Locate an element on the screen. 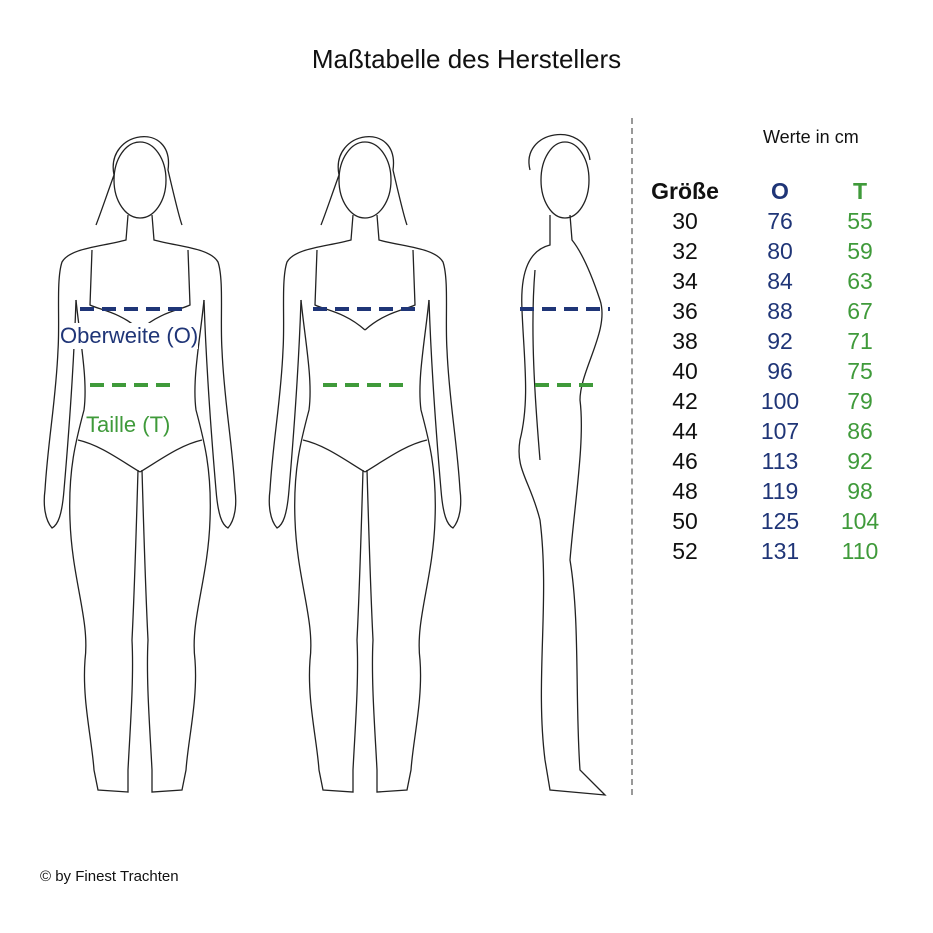 This screenshot has width=933, height=933. taille-cell: 104 is located at coordinates (860, 520).